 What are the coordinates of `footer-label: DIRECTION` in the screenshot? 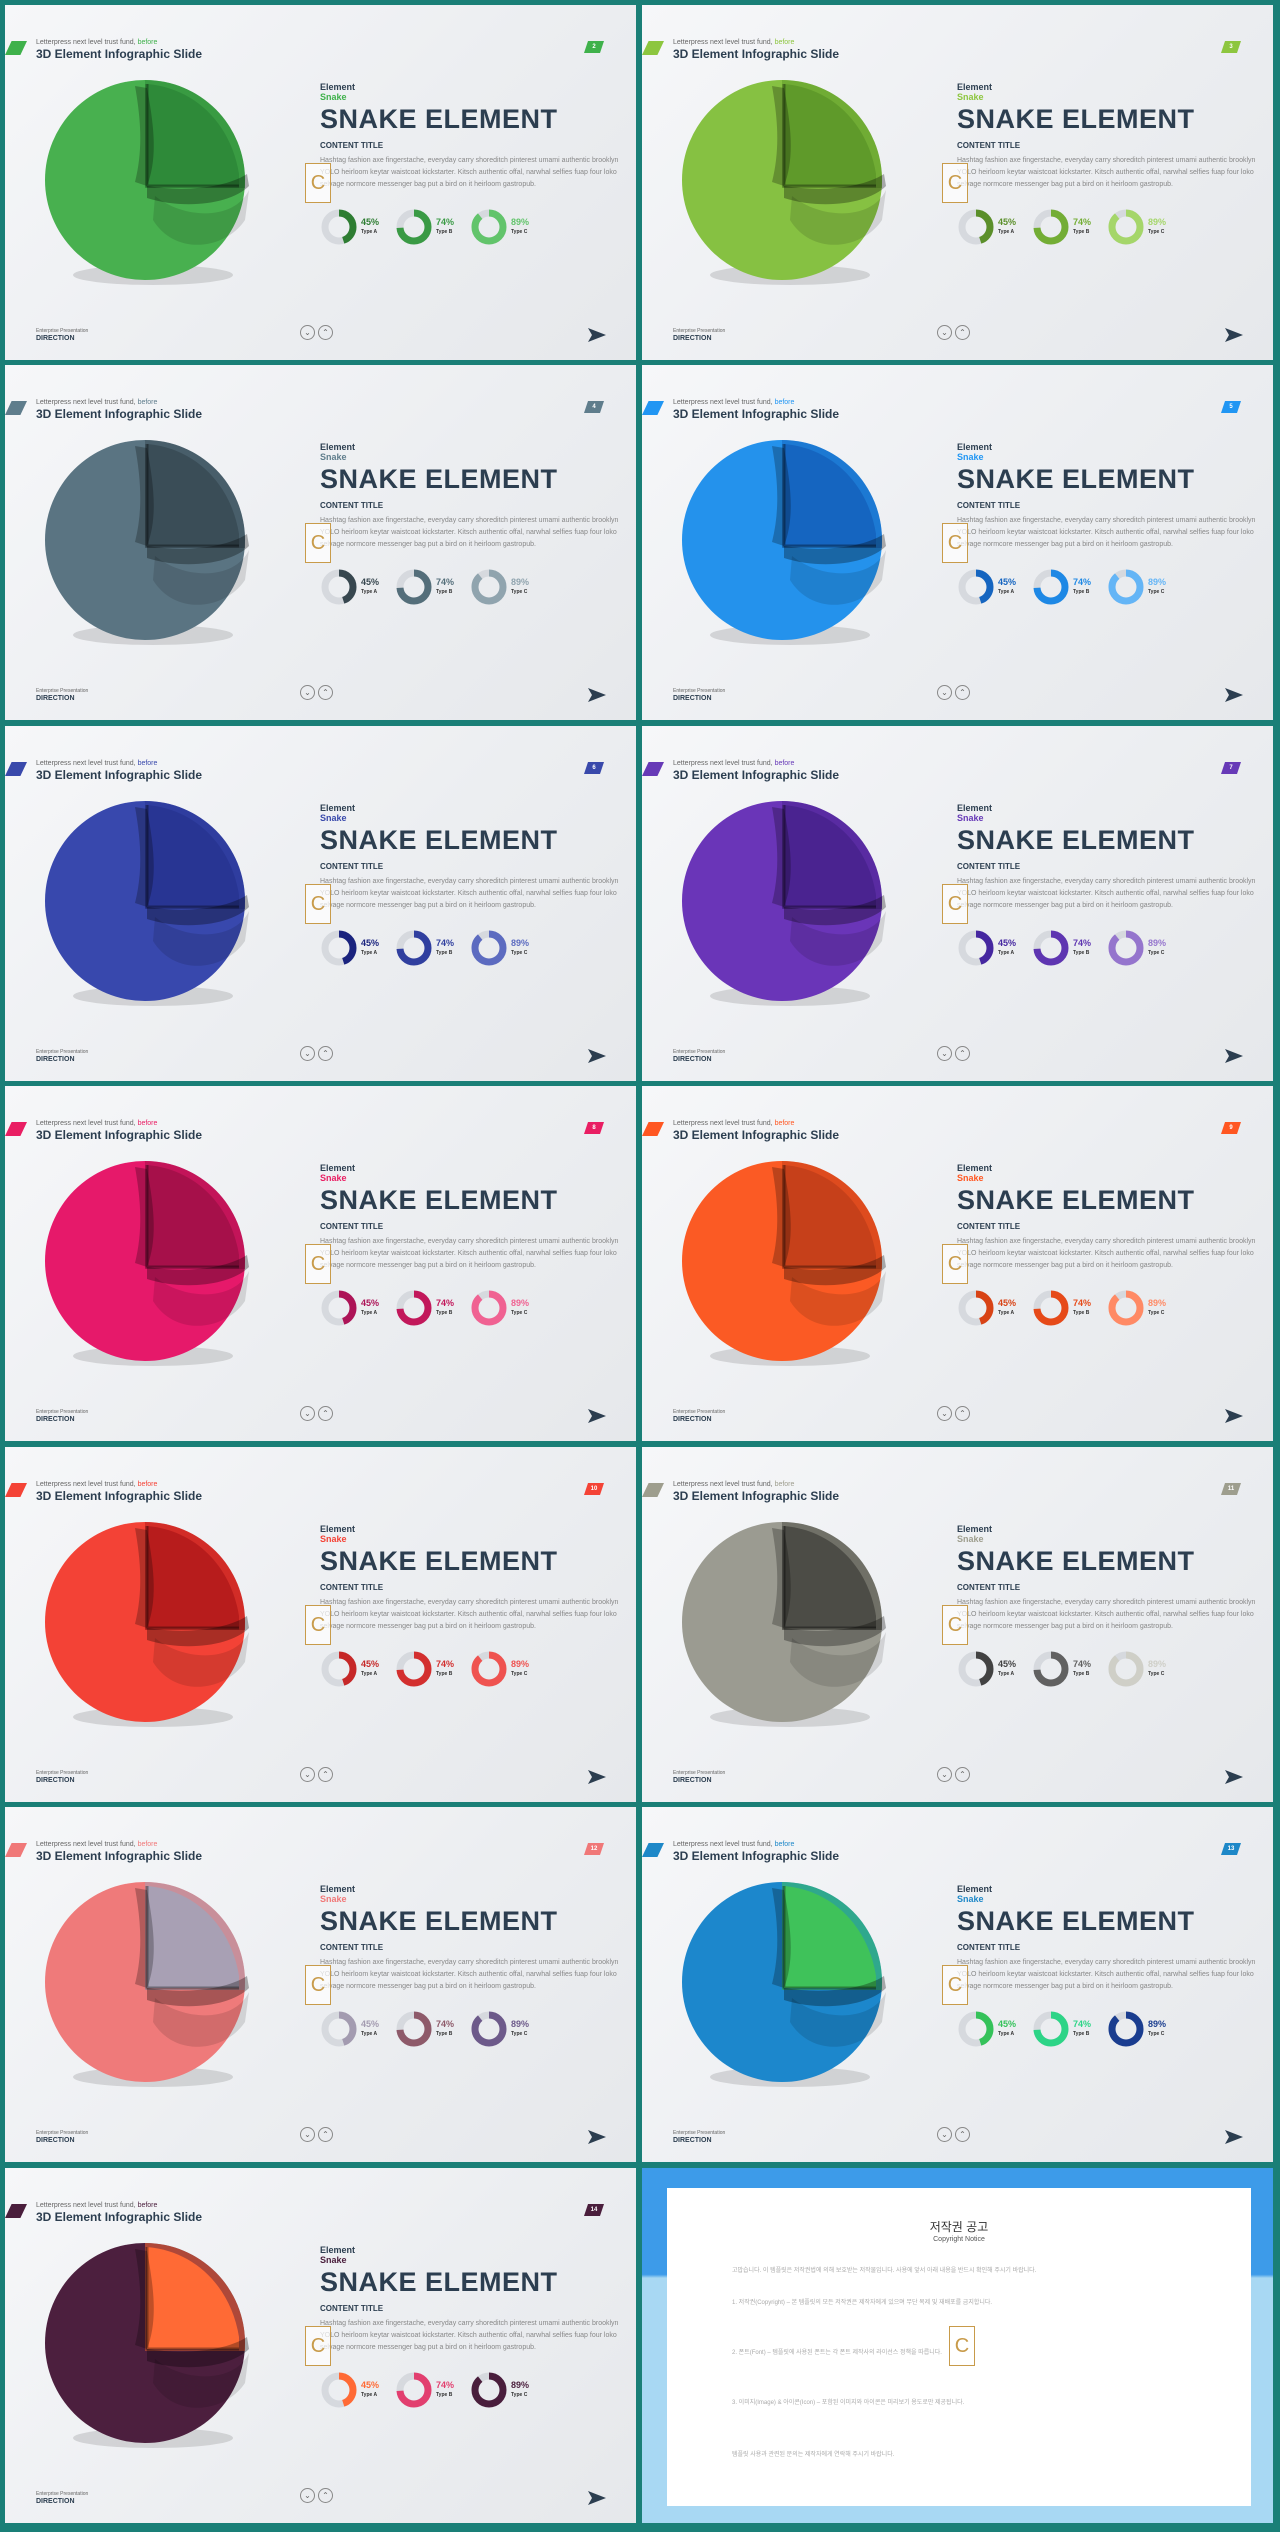 It's located at (692, 338).